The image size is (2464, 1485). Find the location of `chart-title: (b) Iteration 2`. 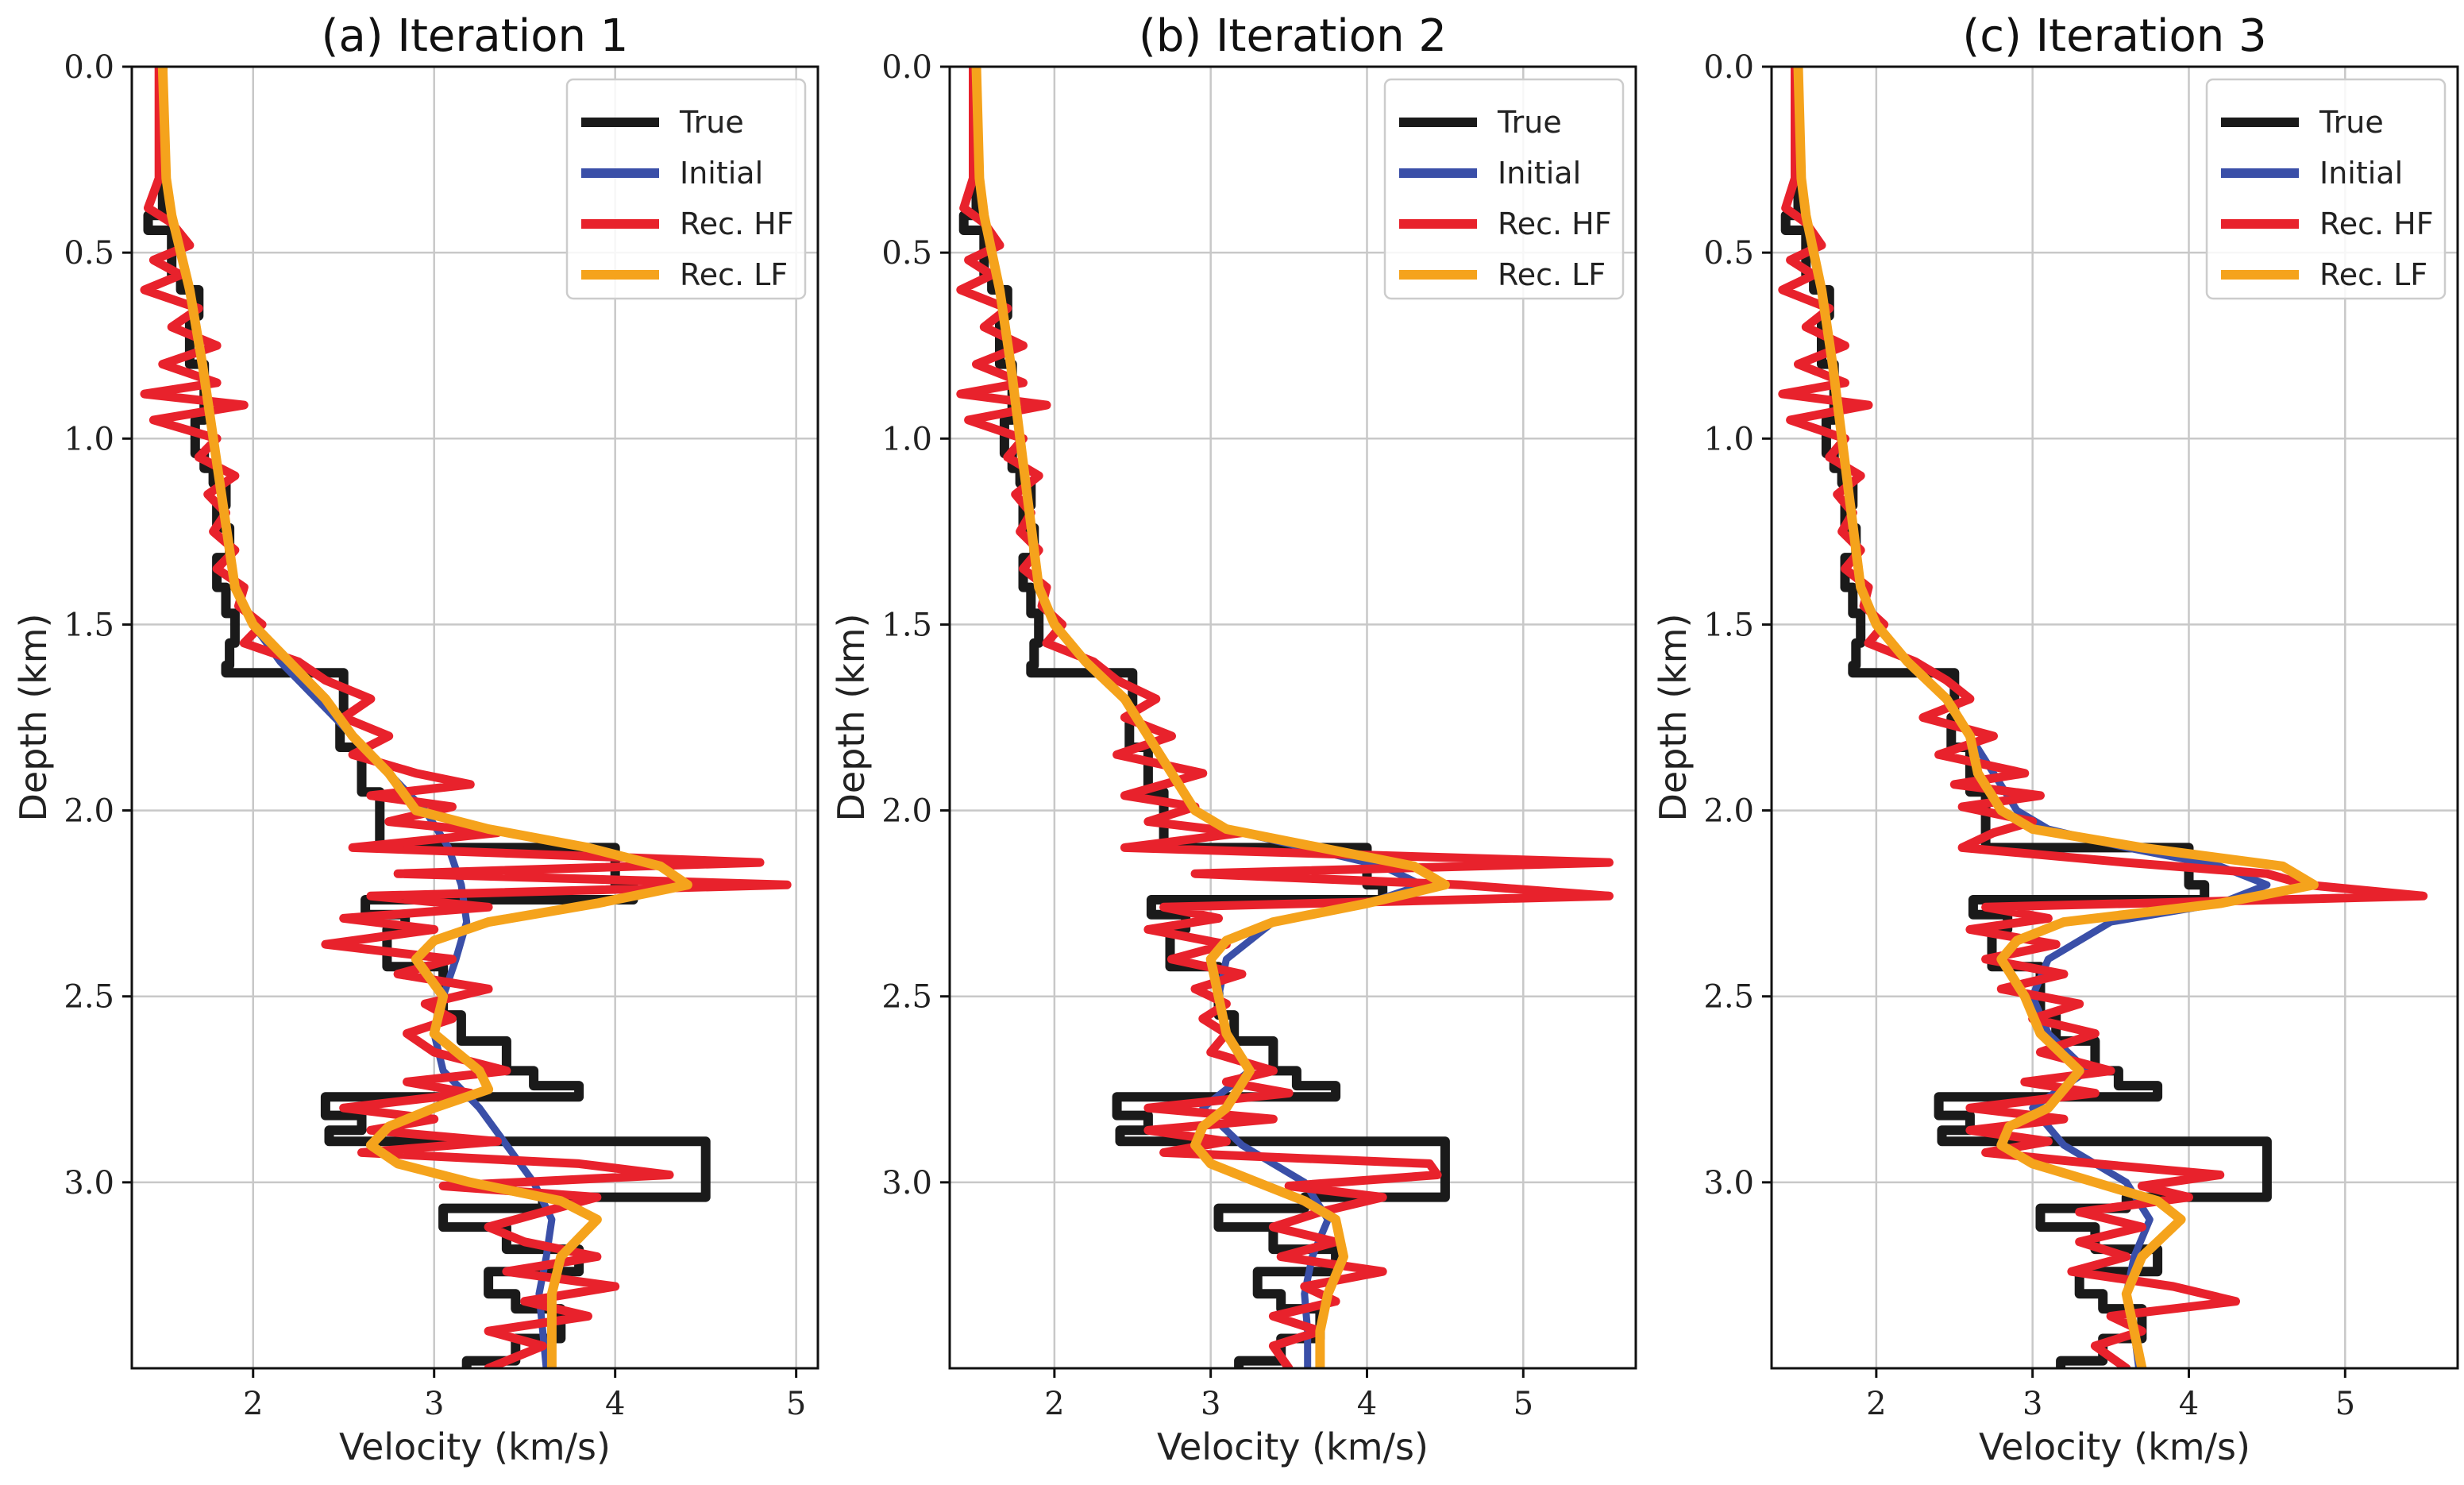

chart-title: (b) Iteration 2 is located at coordinates (1293, 36).